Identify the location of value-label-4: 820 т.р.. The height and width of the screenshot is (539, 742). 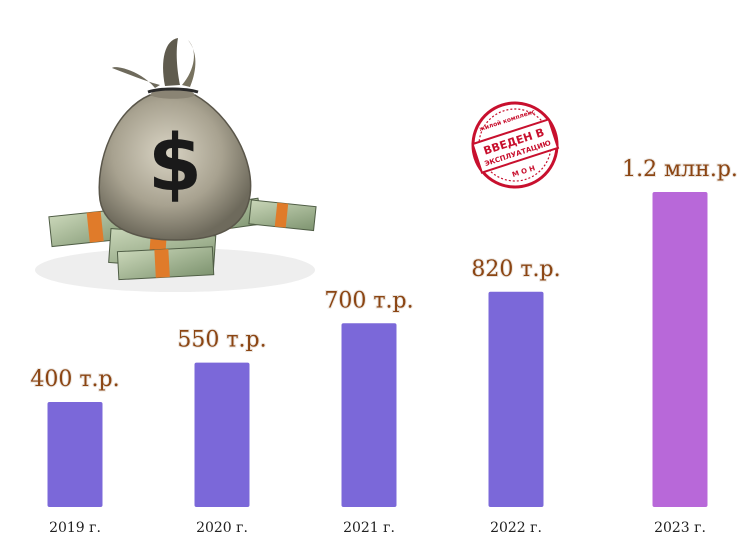
(515, 269).